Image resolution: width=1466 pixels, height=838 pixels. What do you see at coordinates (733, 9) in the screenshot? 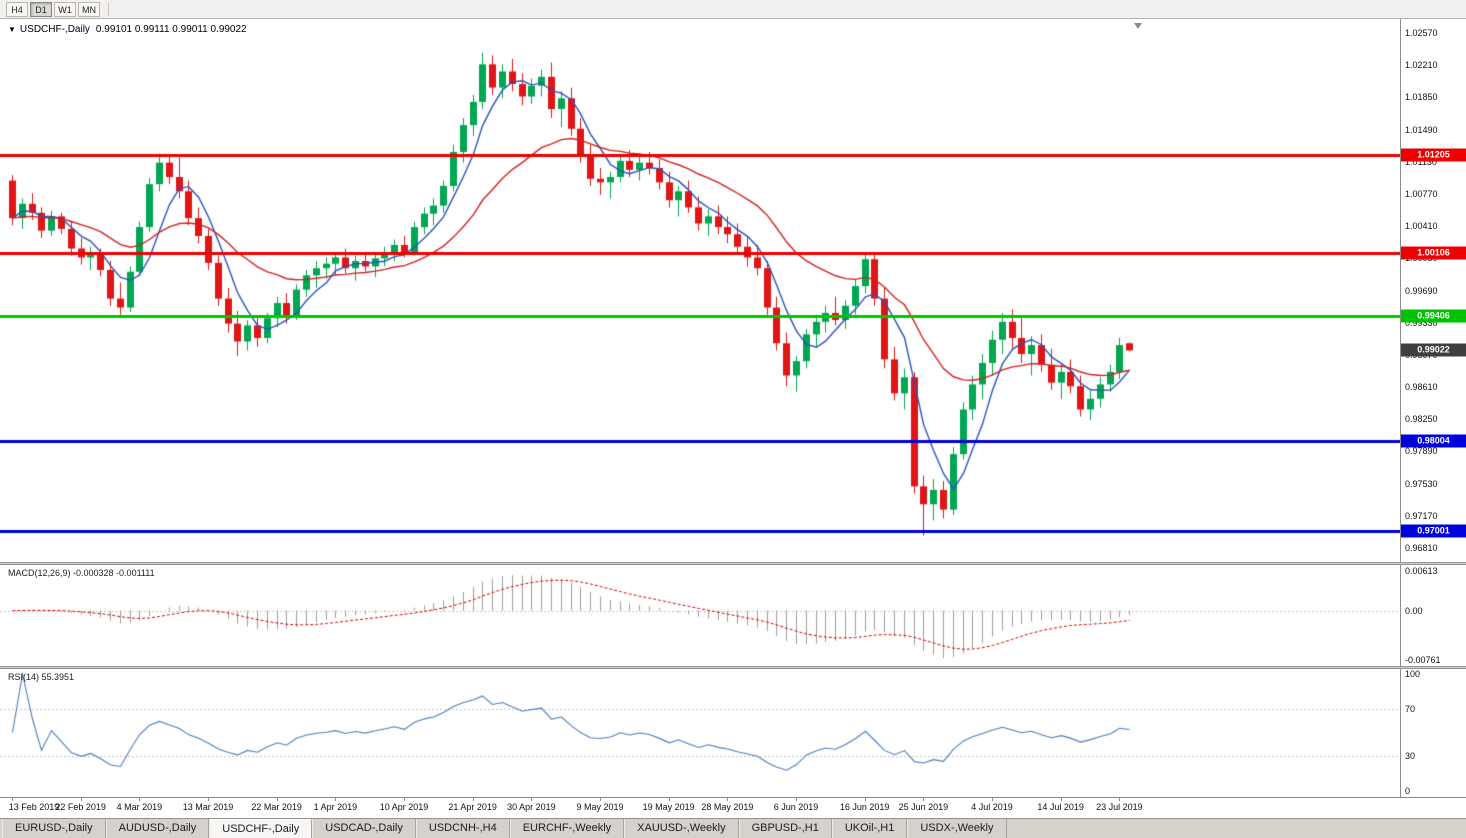
I see `timeframe-toolbar: H4 D1 W1 MN` at bounding box center [733, 9].